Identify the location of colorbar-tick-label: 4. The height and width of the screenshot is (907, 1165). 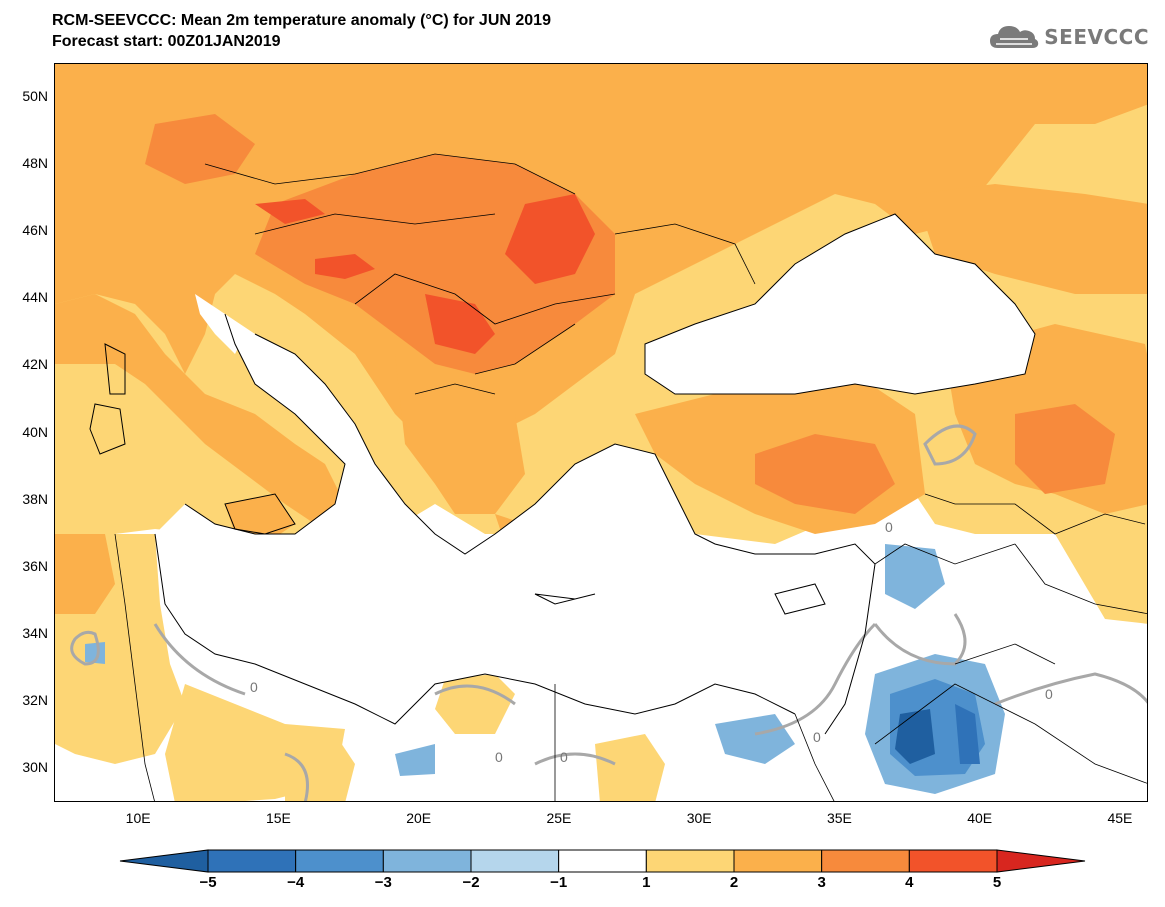
(909, 882).